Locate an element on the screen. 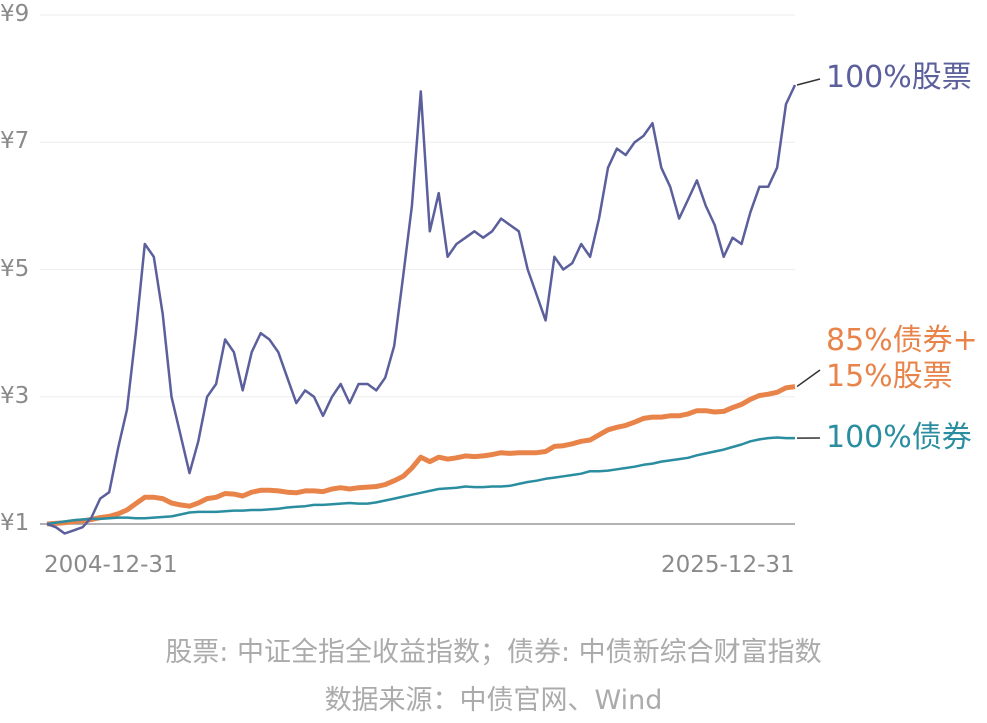 The width and height of the screenshot is (987, 723). line-series is located at coordinates (420, 481).